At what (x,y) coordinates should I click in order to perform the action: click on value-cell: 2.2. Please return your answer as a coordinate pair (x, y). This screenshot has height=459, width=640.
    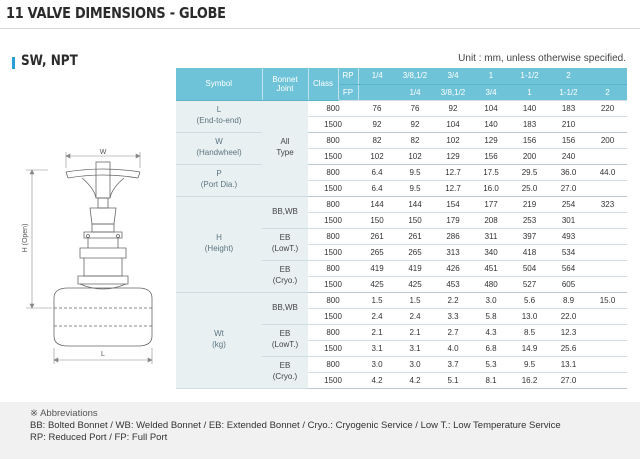
    Looking at the image, I should click on (453, 300).